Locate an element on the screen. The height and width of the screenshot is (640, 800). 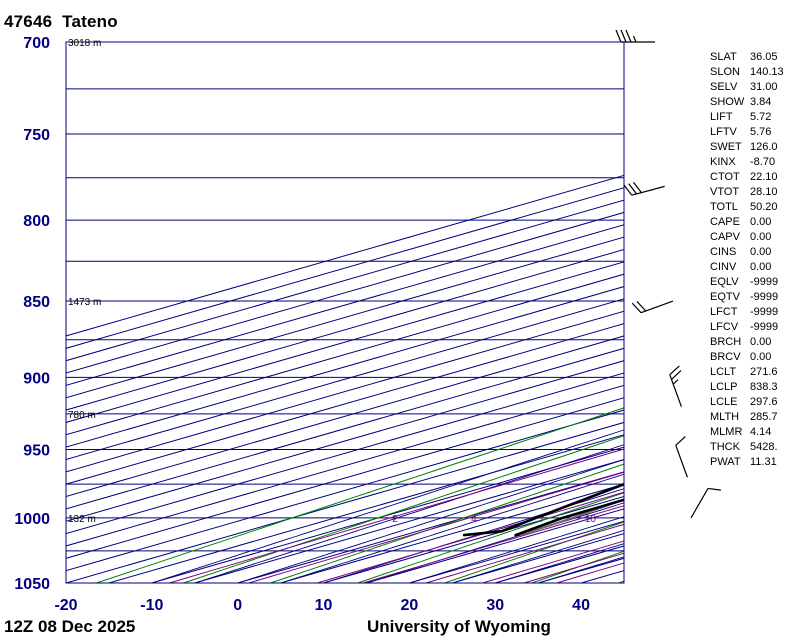
height-label: 132 m is located at coordinates (82, 519).